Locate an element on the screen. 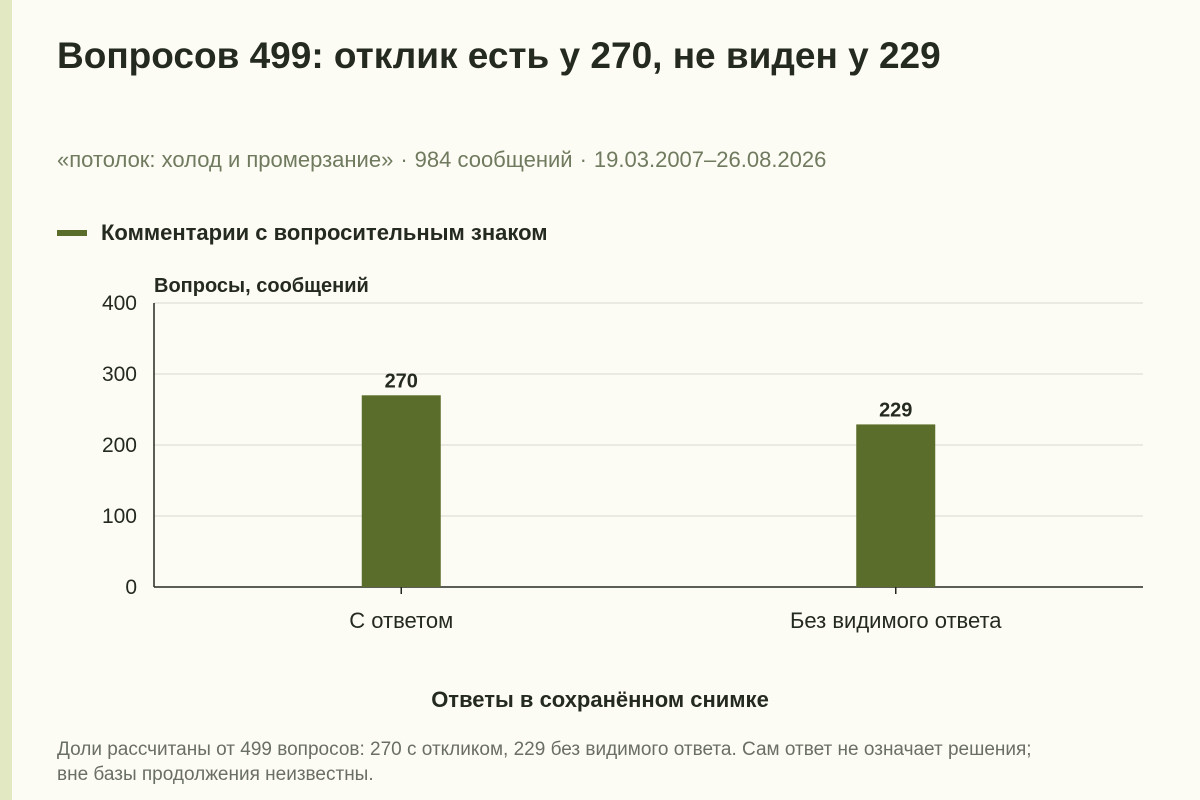 The width and height of the screenshot is (1200, 800). left-accent-stripe is located at coordinates (6, 400).